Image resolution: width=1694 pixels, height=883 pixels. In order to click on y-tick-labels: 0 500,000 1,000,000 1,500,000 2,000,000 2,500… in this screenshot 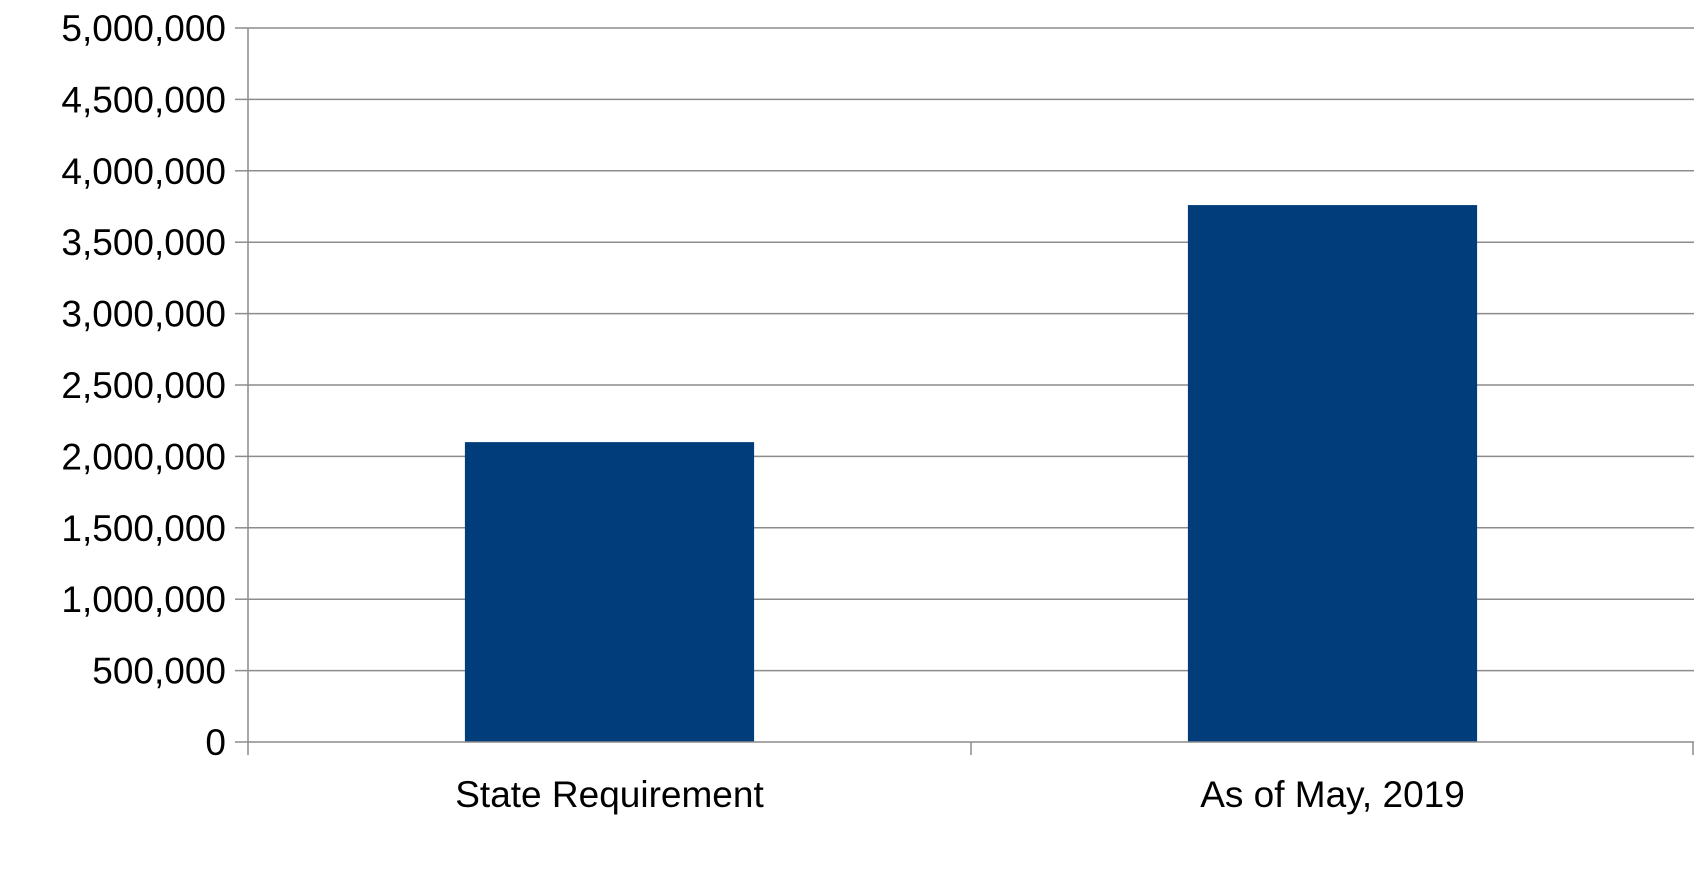, I will do `click(143, 385)`.